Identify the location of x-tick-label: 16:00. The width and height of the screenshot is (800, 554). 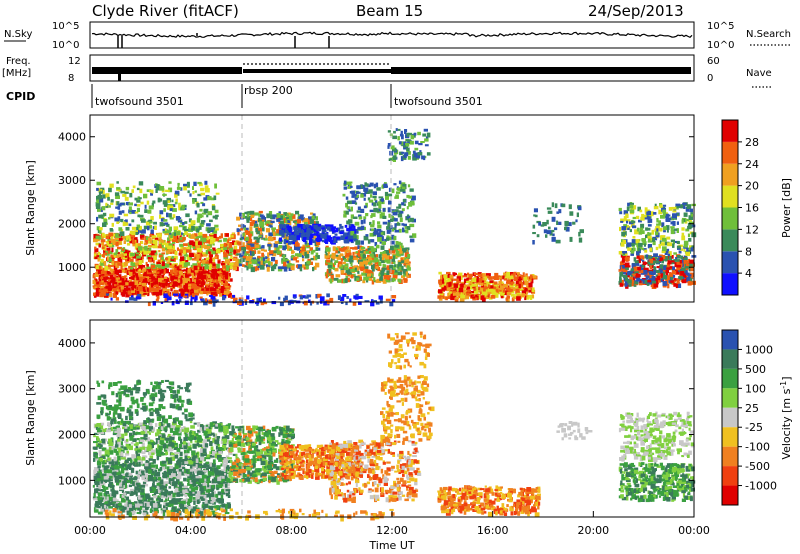
(493, 530).